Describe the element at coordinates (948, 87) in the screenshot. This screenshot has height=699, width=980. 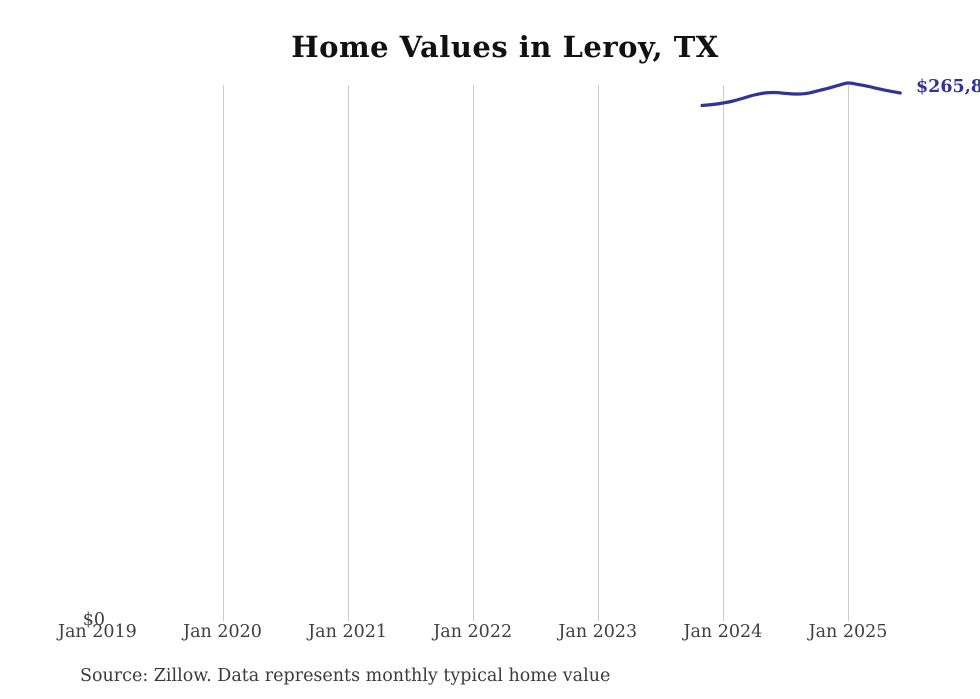
I see `latest-value-label: $265,83` at that location.